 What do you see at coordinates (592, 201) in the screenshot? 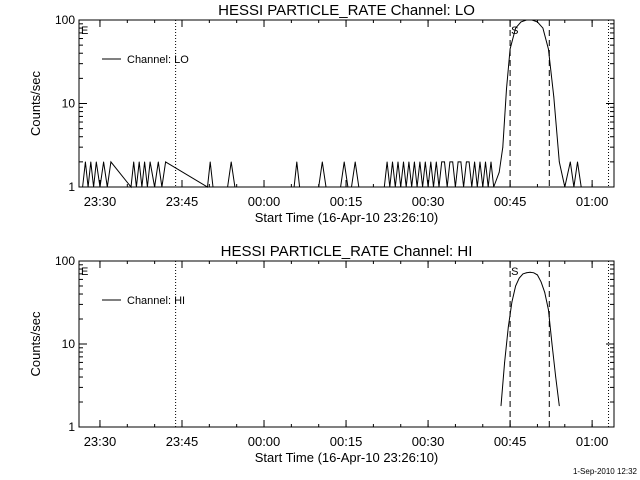
I see `x-tick-label: 01:00` at bounding box center [592, 201].